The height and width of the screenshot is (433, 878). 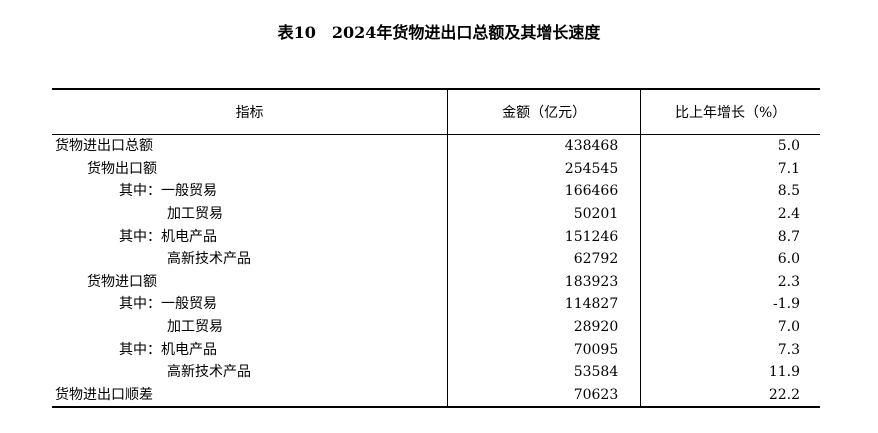 What do you see at coordinates (122, 281) in the screenshot?
I see `row-label: 货物进口额` at bounding box center [122, 281].